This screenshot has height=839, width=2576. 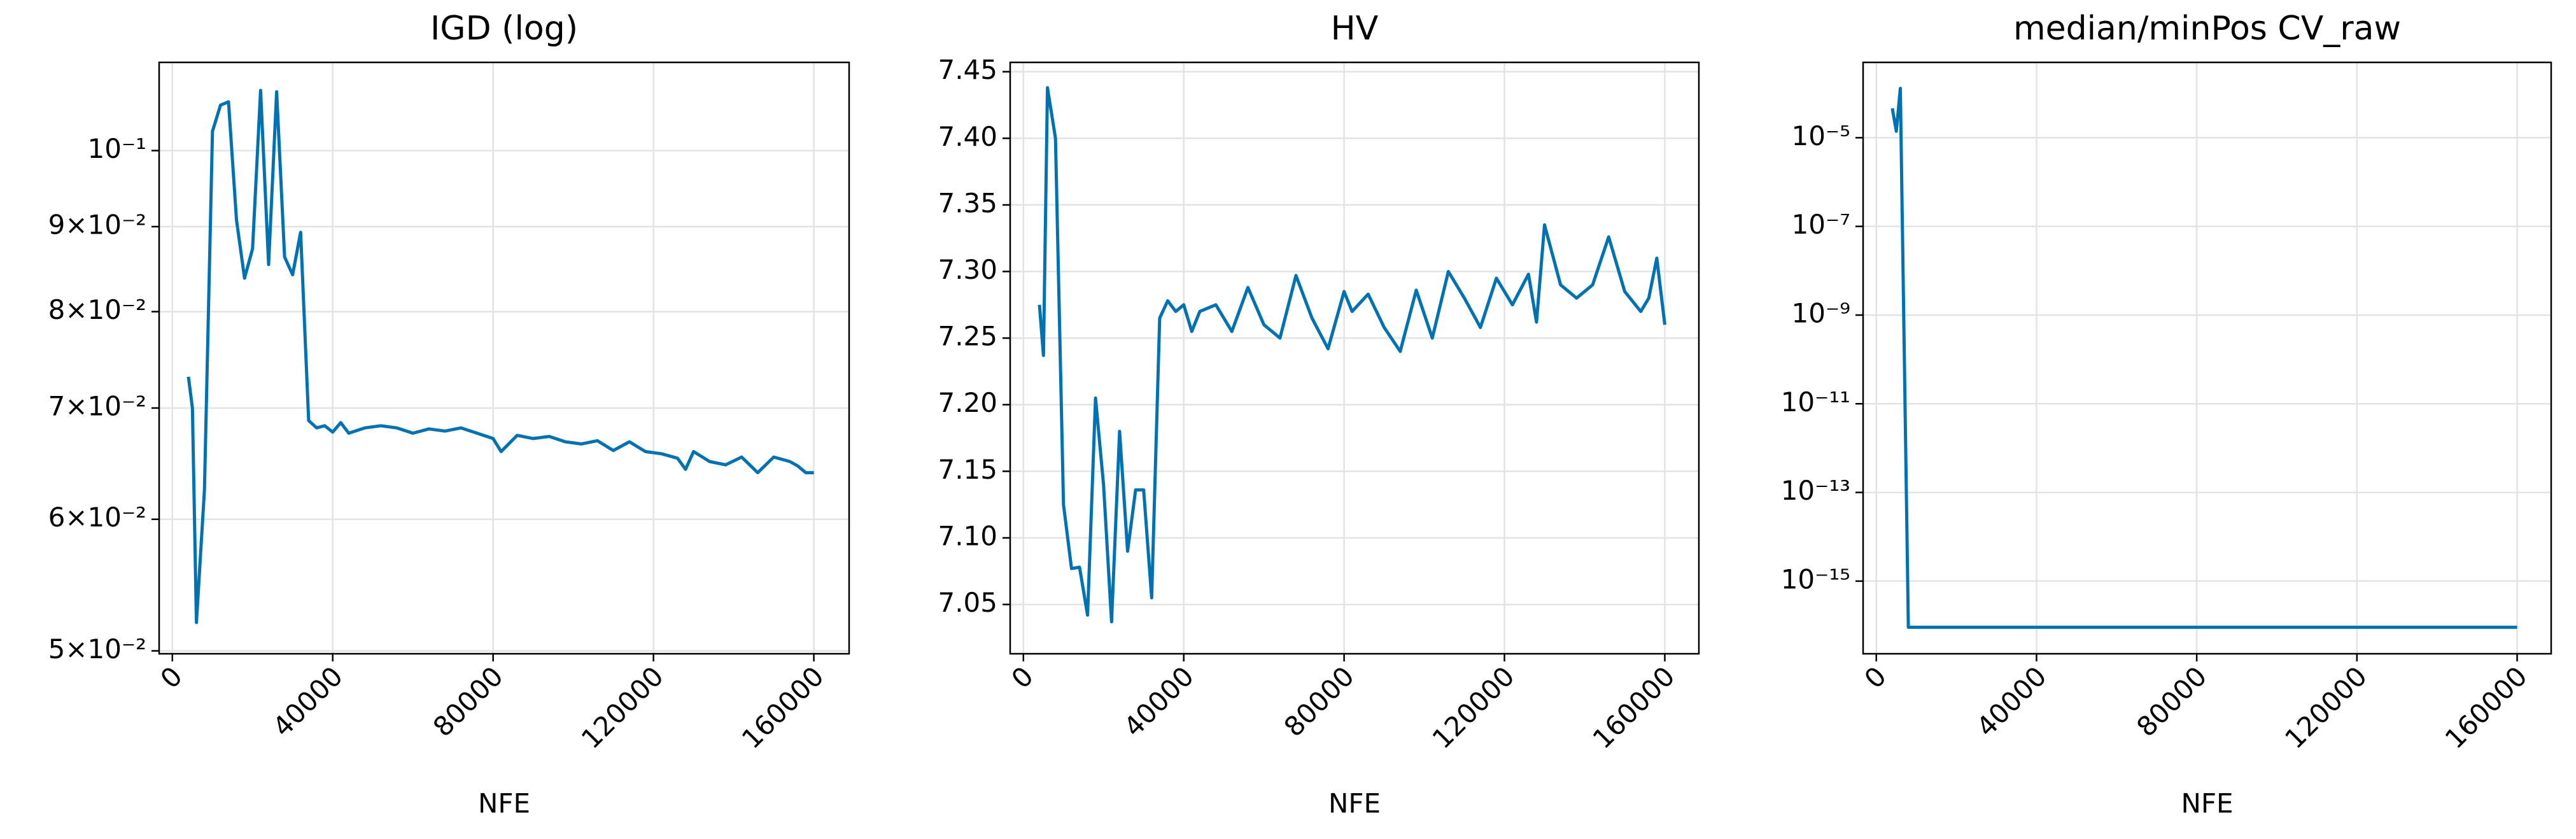 What do you see at coordinates (504, 29) in the screenshot?
I see `chart-title: IGD (log)` at bounding box center [504, 29].